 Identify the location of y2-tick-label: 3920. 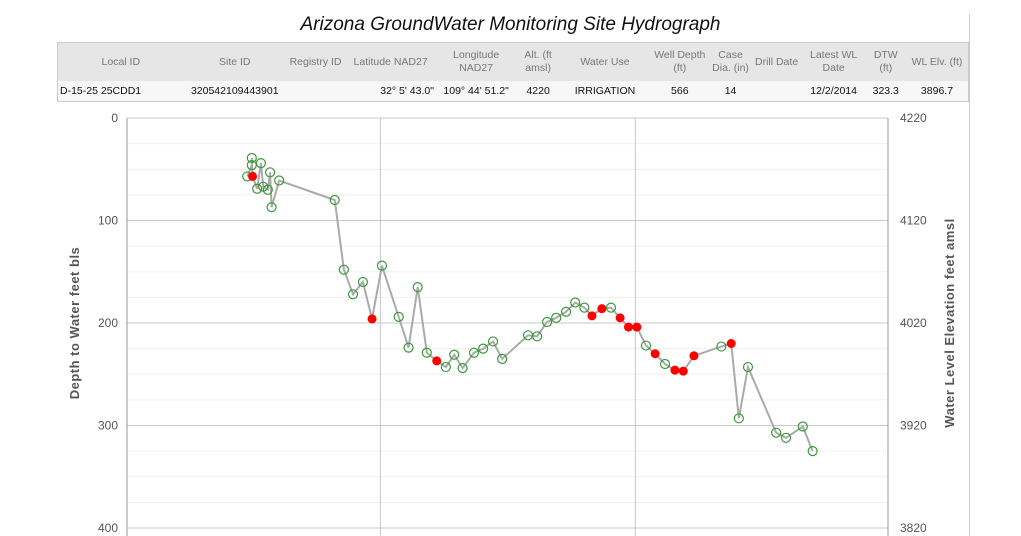
(913, 426).